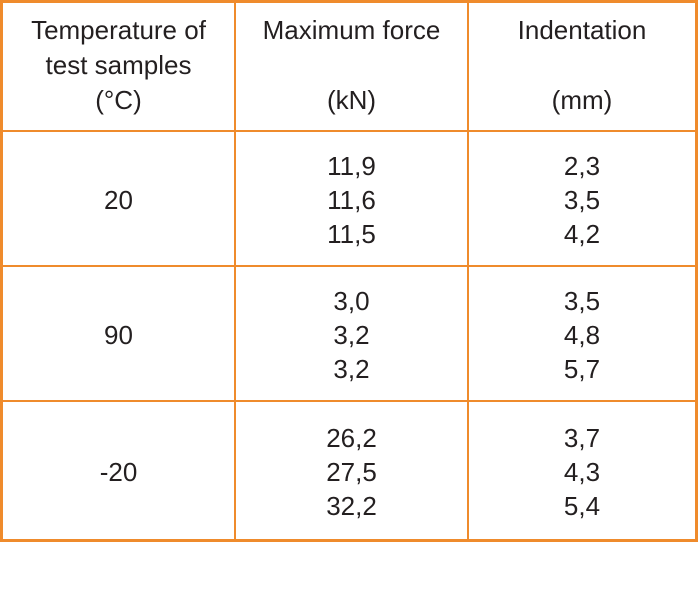 This screenshot has height=600, width=698. I want to click on row-2-max-force: 3,0 3,2 3,2, so click(352, 334).